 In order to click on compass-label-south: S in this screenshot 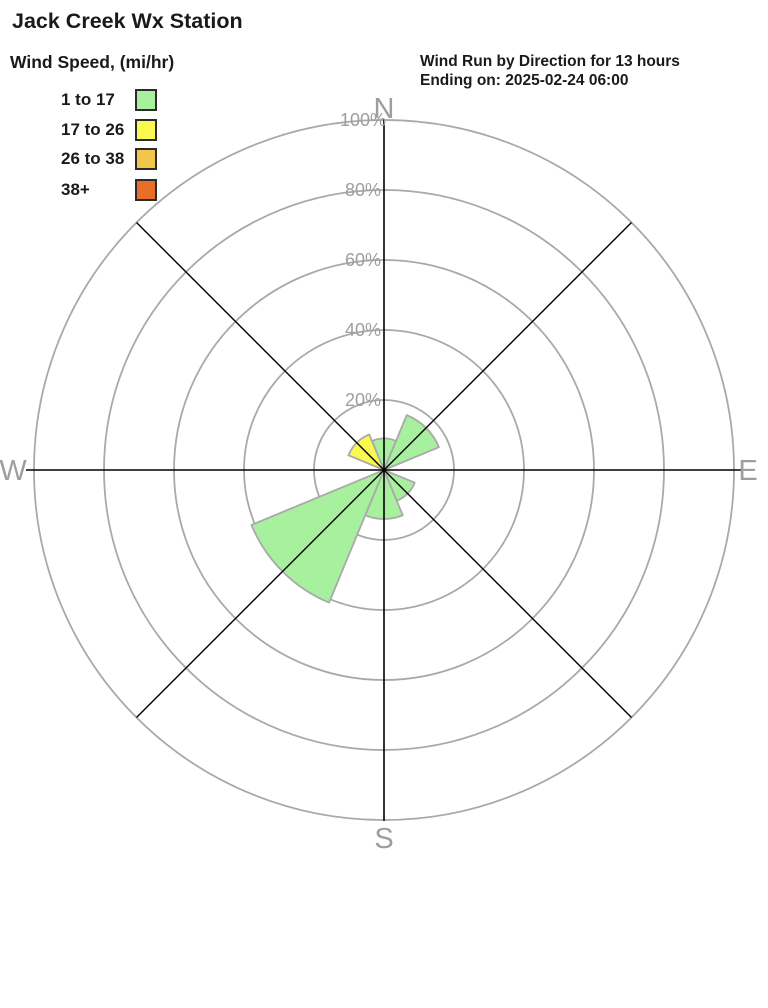, I will do `click(383, 839)`.